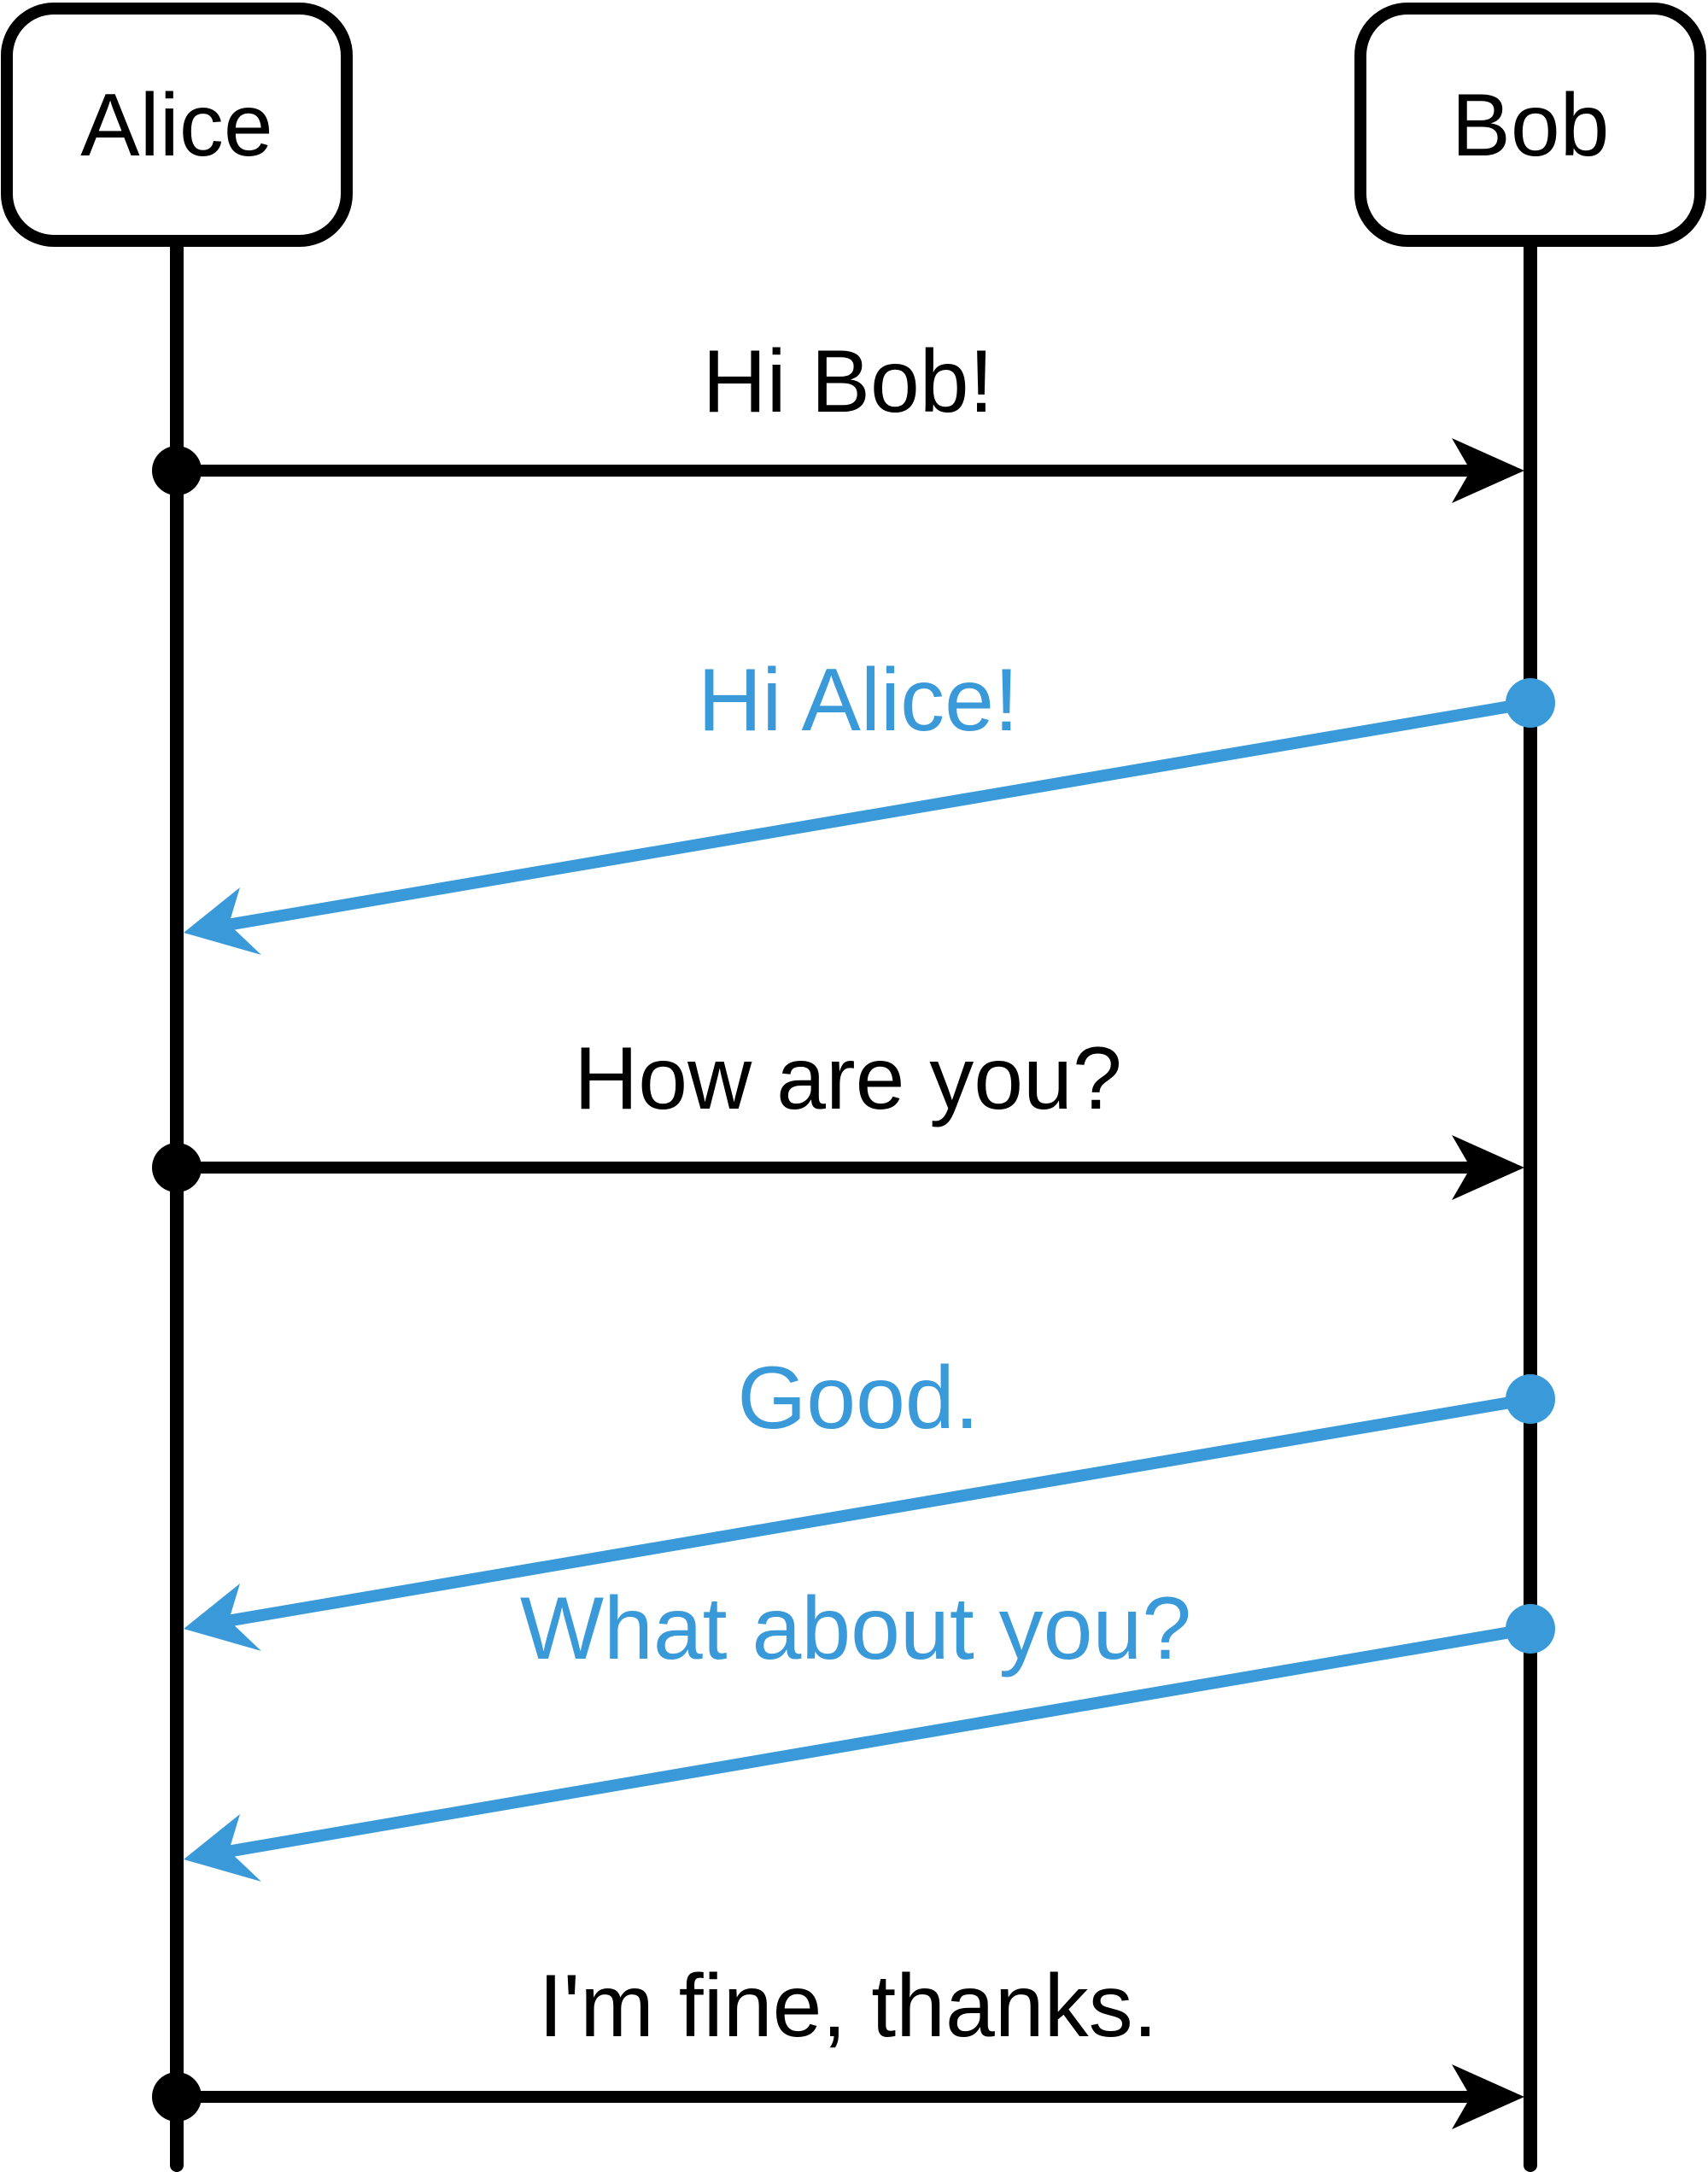  I want to click on message-hi-bob: Hi Bob!, so click(838, 418).